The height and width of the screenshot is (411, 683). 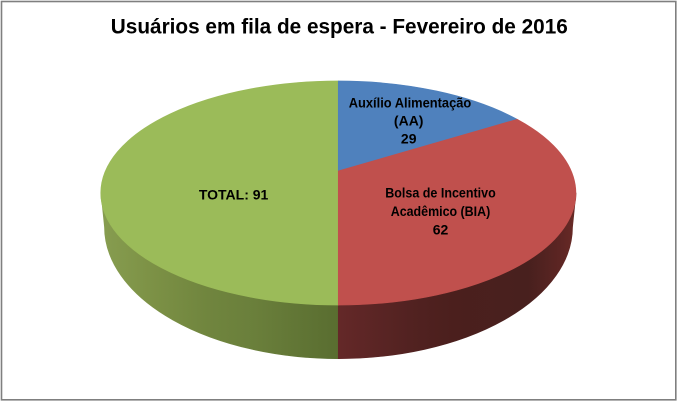 What do you see at coordinates (234, 195) in the screenshot?
I see `svg-text: TOTAL: 91` at bounding box center [234, 195].